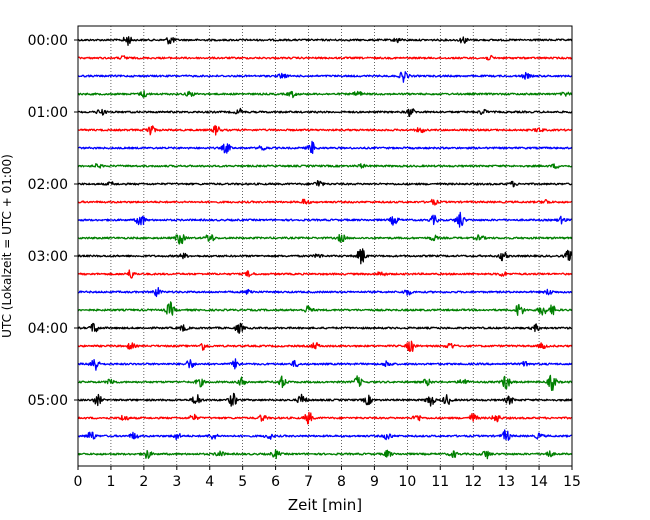  Describe the element at coordinates (539, 482) in the screenshot. I see `x-tick-label: 14` at that location.